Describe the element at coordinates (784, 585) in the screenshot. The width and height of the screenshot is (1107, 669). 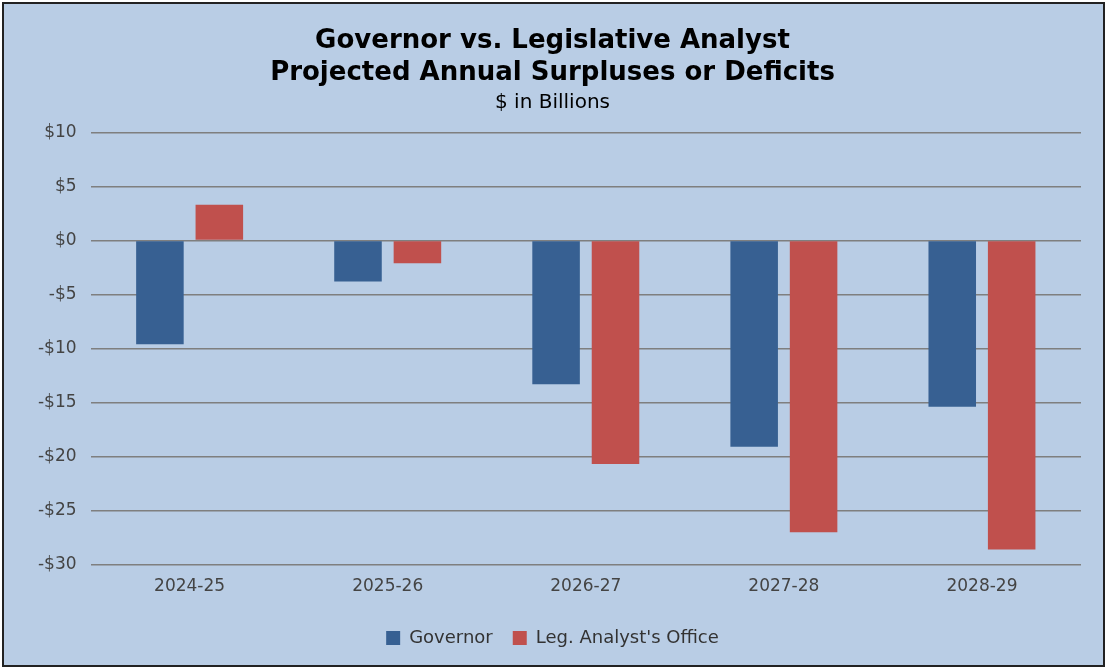
I see `x-tick-label: 2027-28` at that location.